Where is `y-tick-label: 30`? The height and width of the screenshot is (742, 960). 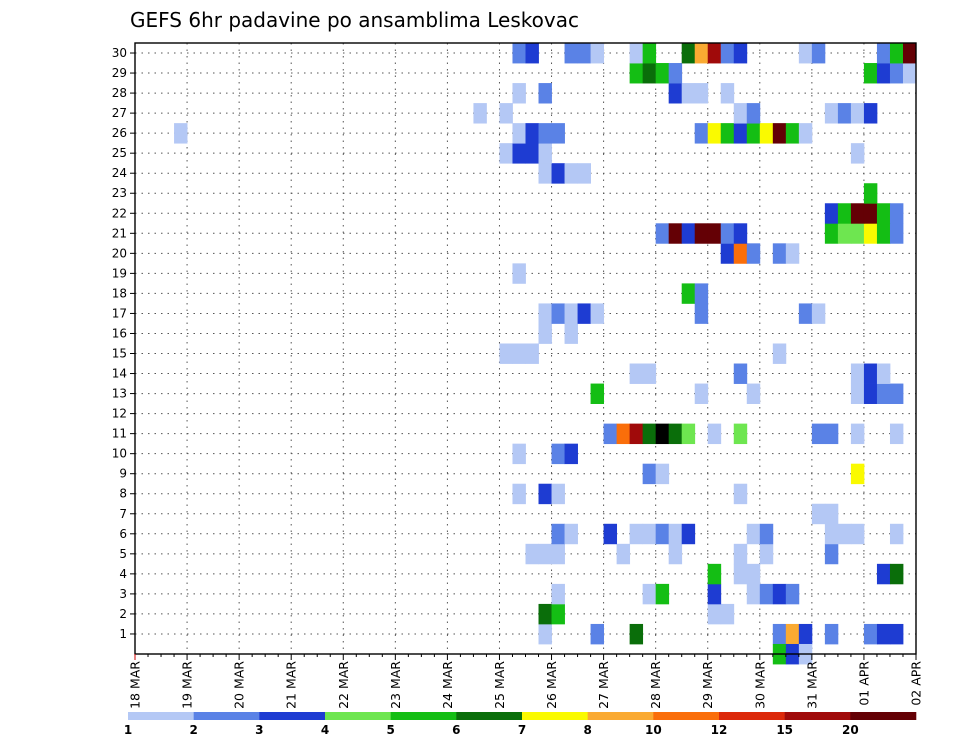 y-tick-label: 30 is located at coordinates (119, 53).